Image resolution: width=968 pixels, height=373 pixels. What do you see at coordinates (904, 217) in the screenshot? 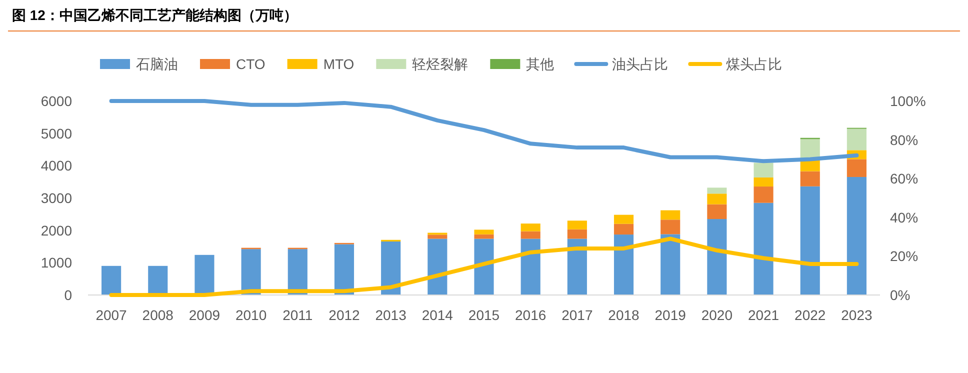
I see `y2-tick-label: 40%` at bounding box center [904, 217].